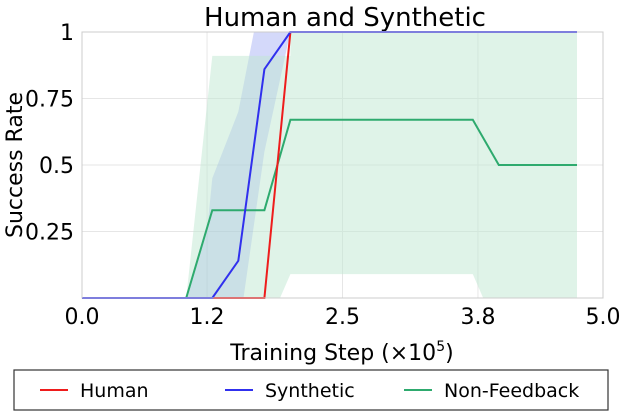 The image size is (623, 415). Describe the element at coordinates (15, 165) in the screenshot. I see `y-axis-title: Success Rate` at that location.